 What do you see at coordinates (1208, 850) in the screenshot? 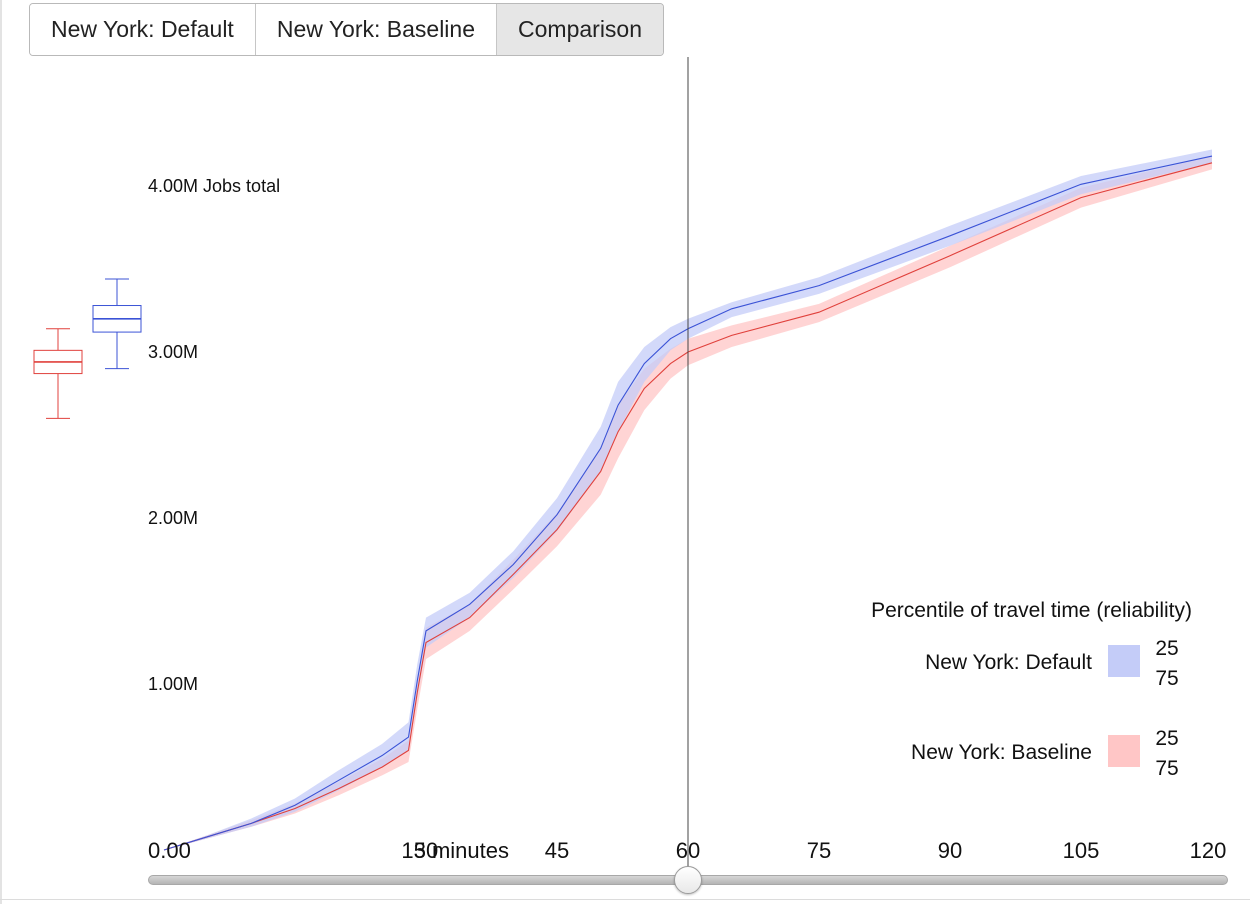
I see `x-tick-label: 120` at bounding box center [1208, 850].